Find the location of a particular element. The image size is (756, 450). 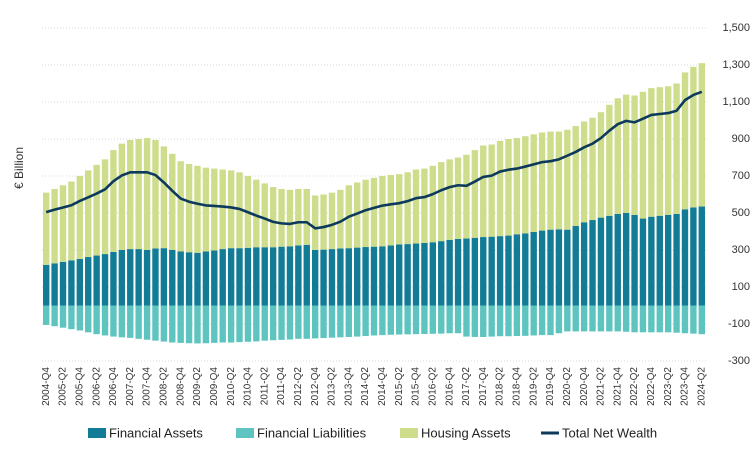

x-tick-label: 2019-Q4 is located at coordinates (550, 386).